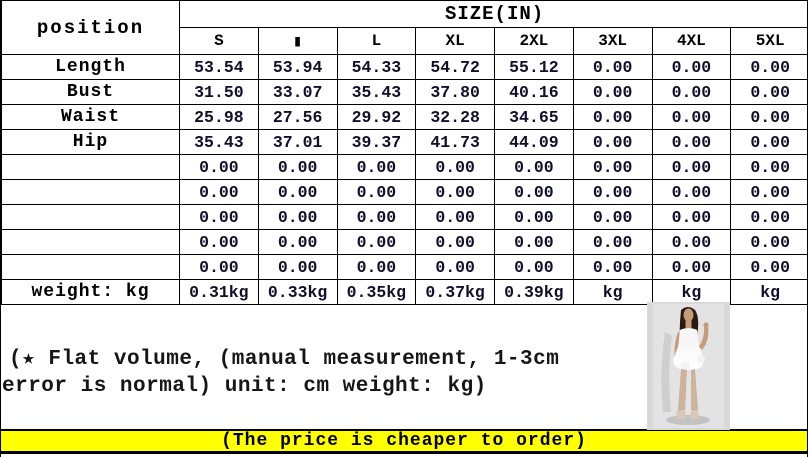  Describe the element at coordinates (90, 92) in the screenshot. I see `row-label: Bust` at that location.